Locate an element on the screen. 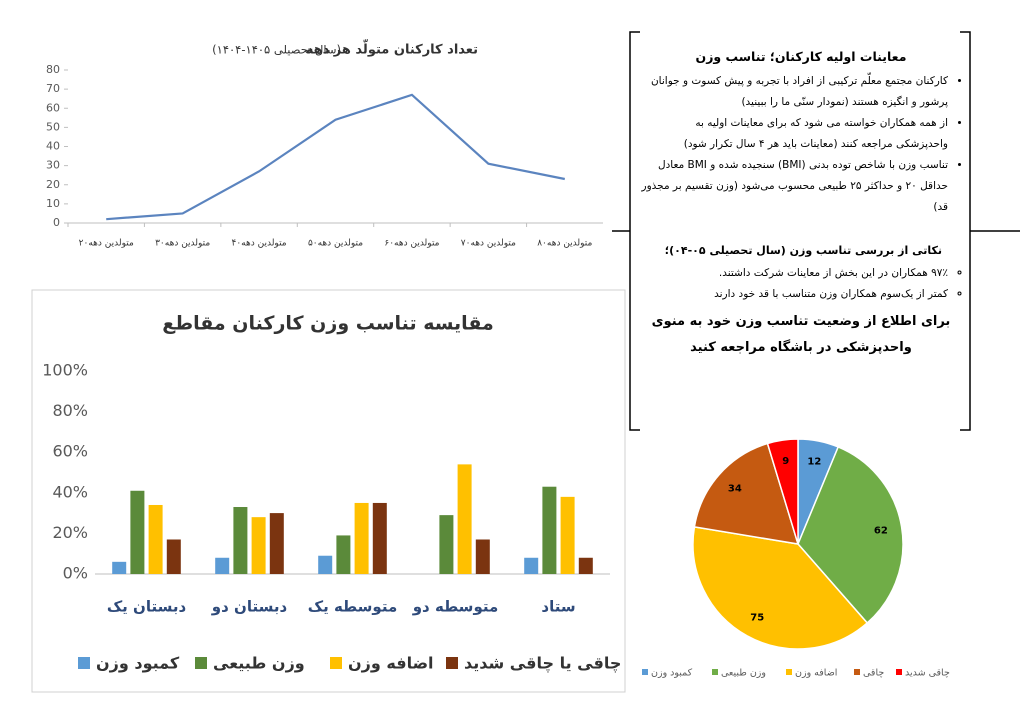  y-tick-label: 100% is located at coordinates (65, 370).